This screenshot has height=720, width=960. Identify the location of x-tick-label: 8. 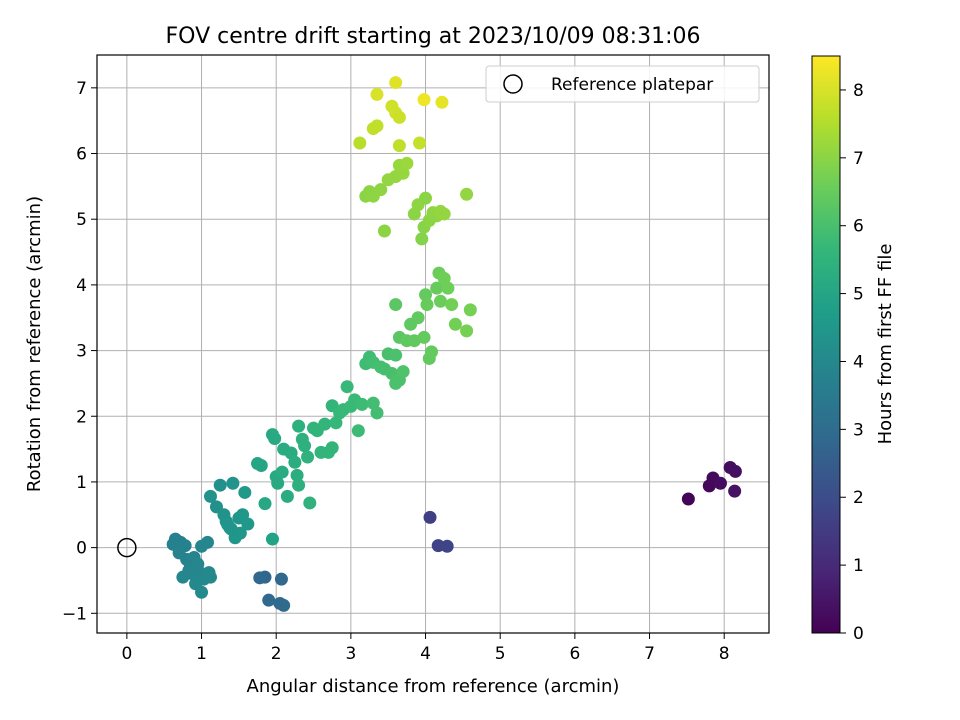
(724, 654).